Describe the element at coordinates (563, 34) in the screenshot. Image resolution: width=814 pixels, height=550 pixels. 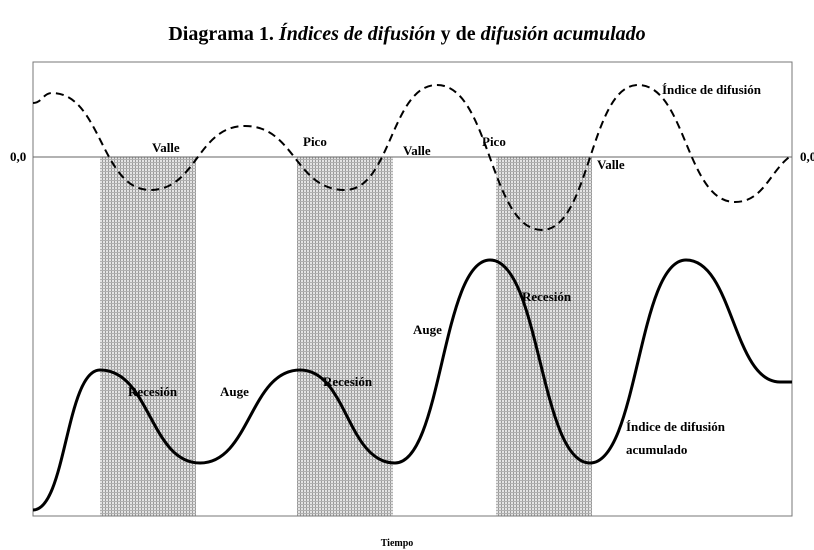
I see `title-part: difusión acumulado` at that location.